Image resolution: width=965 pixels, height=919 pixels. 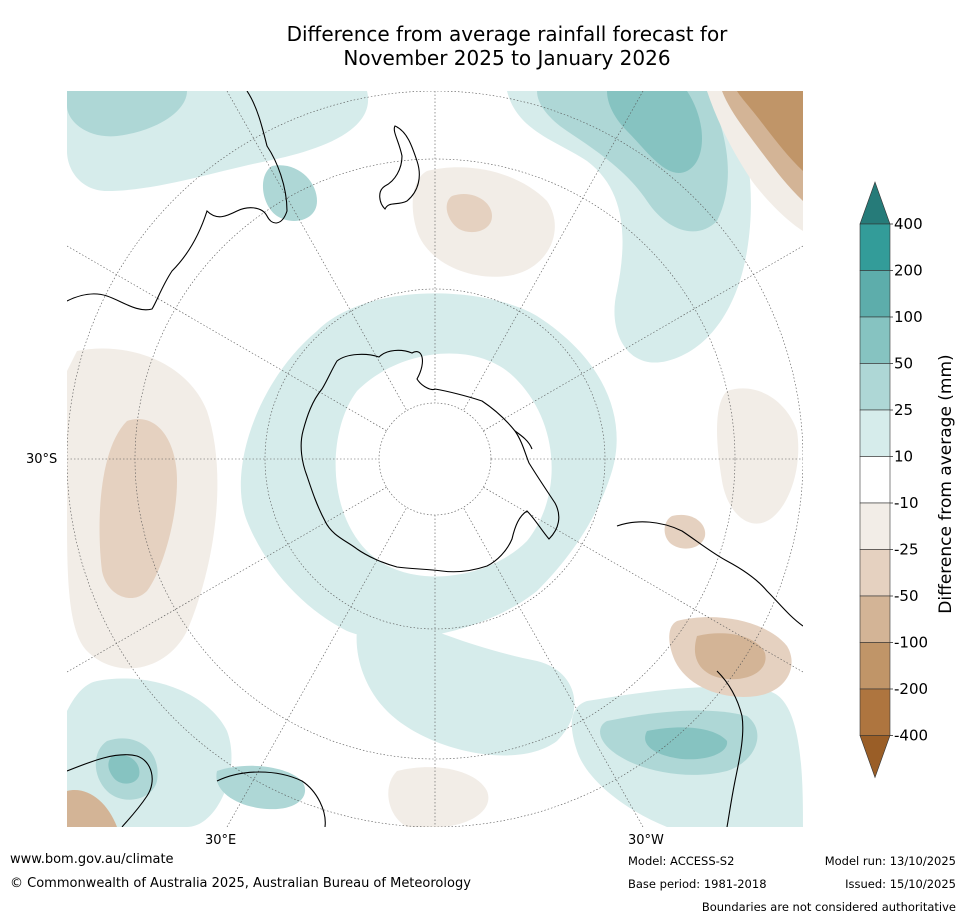 What do you see at coordinates (469, 213) in the screenshot?
I see `dry-north-core` at bounding box center [469, 213].